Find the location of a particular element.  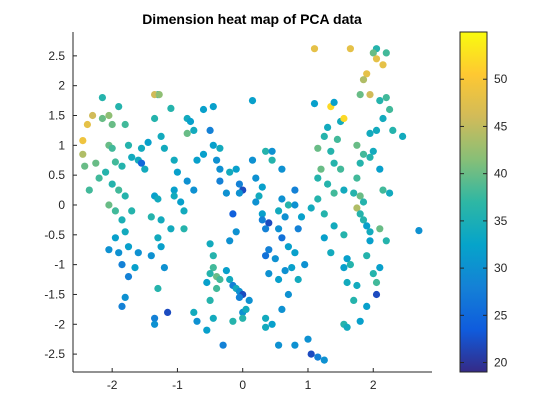

colorbar-tick-label: 40 is located at coordinates (501, 174).